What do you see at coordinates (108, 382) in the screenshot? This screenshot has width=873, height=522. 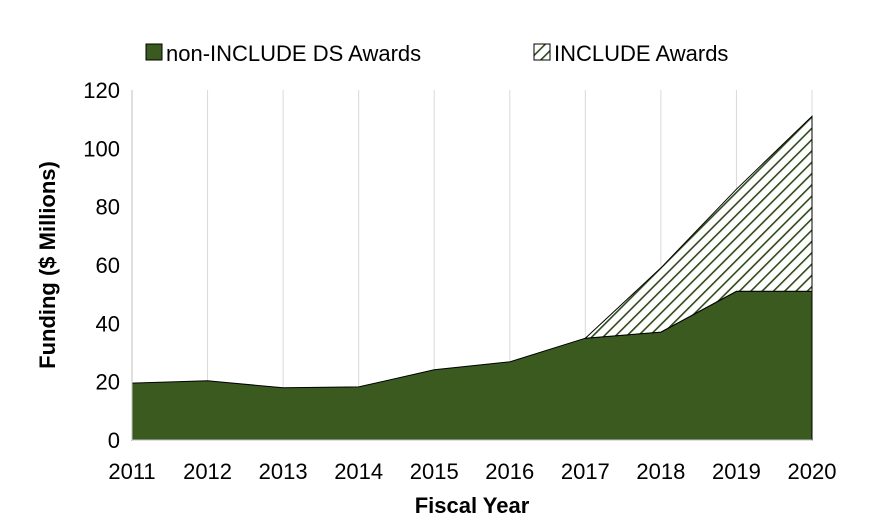 I see `y-tick-label-20: 20` at bounding box center [108, 382].